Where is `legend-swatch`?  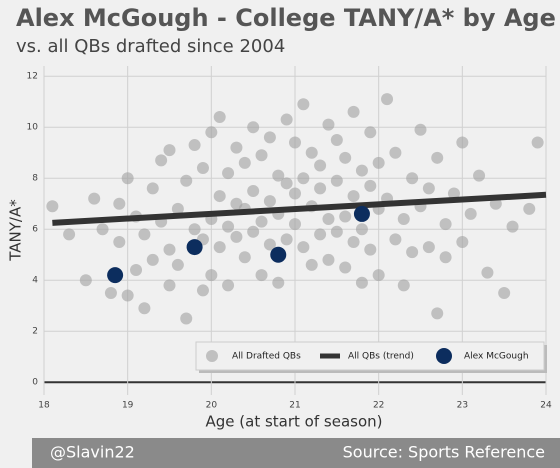 legend-swatch is located at coordinates (444, 356).